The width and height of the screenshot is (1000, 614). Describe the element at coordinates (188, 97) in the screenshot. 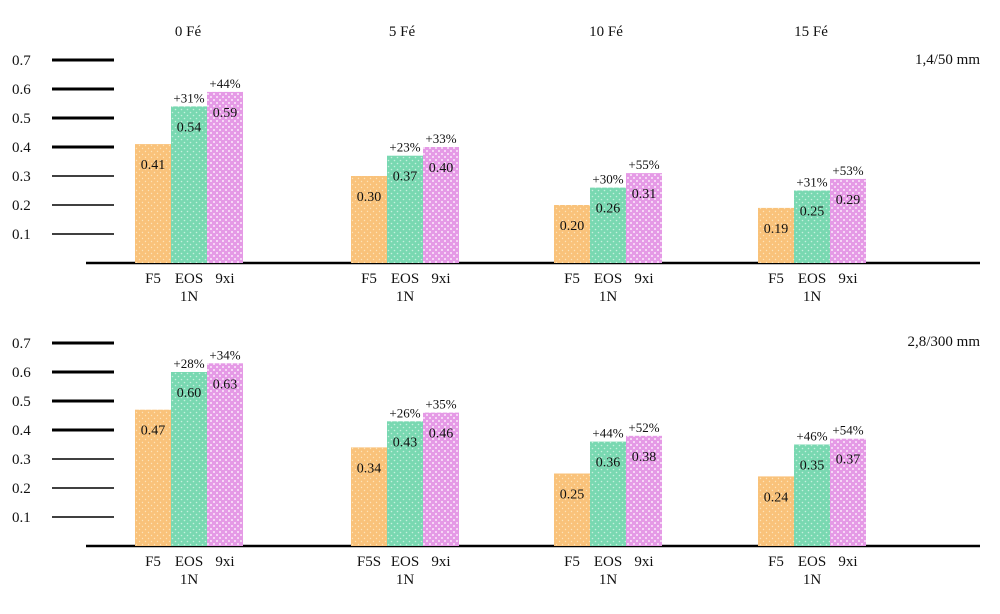

I see `bar-percent-label: +31%` at that location.